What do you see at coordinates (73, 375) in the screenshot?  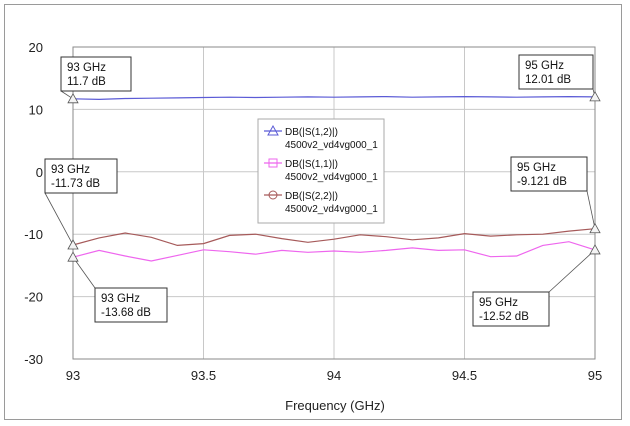 I see `x-tick-label: 93` at bounding box center [73, 375].